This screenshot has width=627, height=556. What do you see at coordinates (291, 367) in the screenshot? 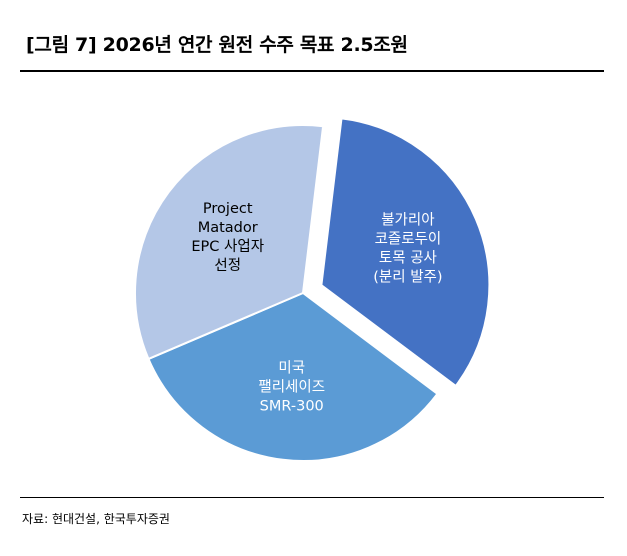
I see `slice-label-line: 미국` at bounding box center [291, 367].